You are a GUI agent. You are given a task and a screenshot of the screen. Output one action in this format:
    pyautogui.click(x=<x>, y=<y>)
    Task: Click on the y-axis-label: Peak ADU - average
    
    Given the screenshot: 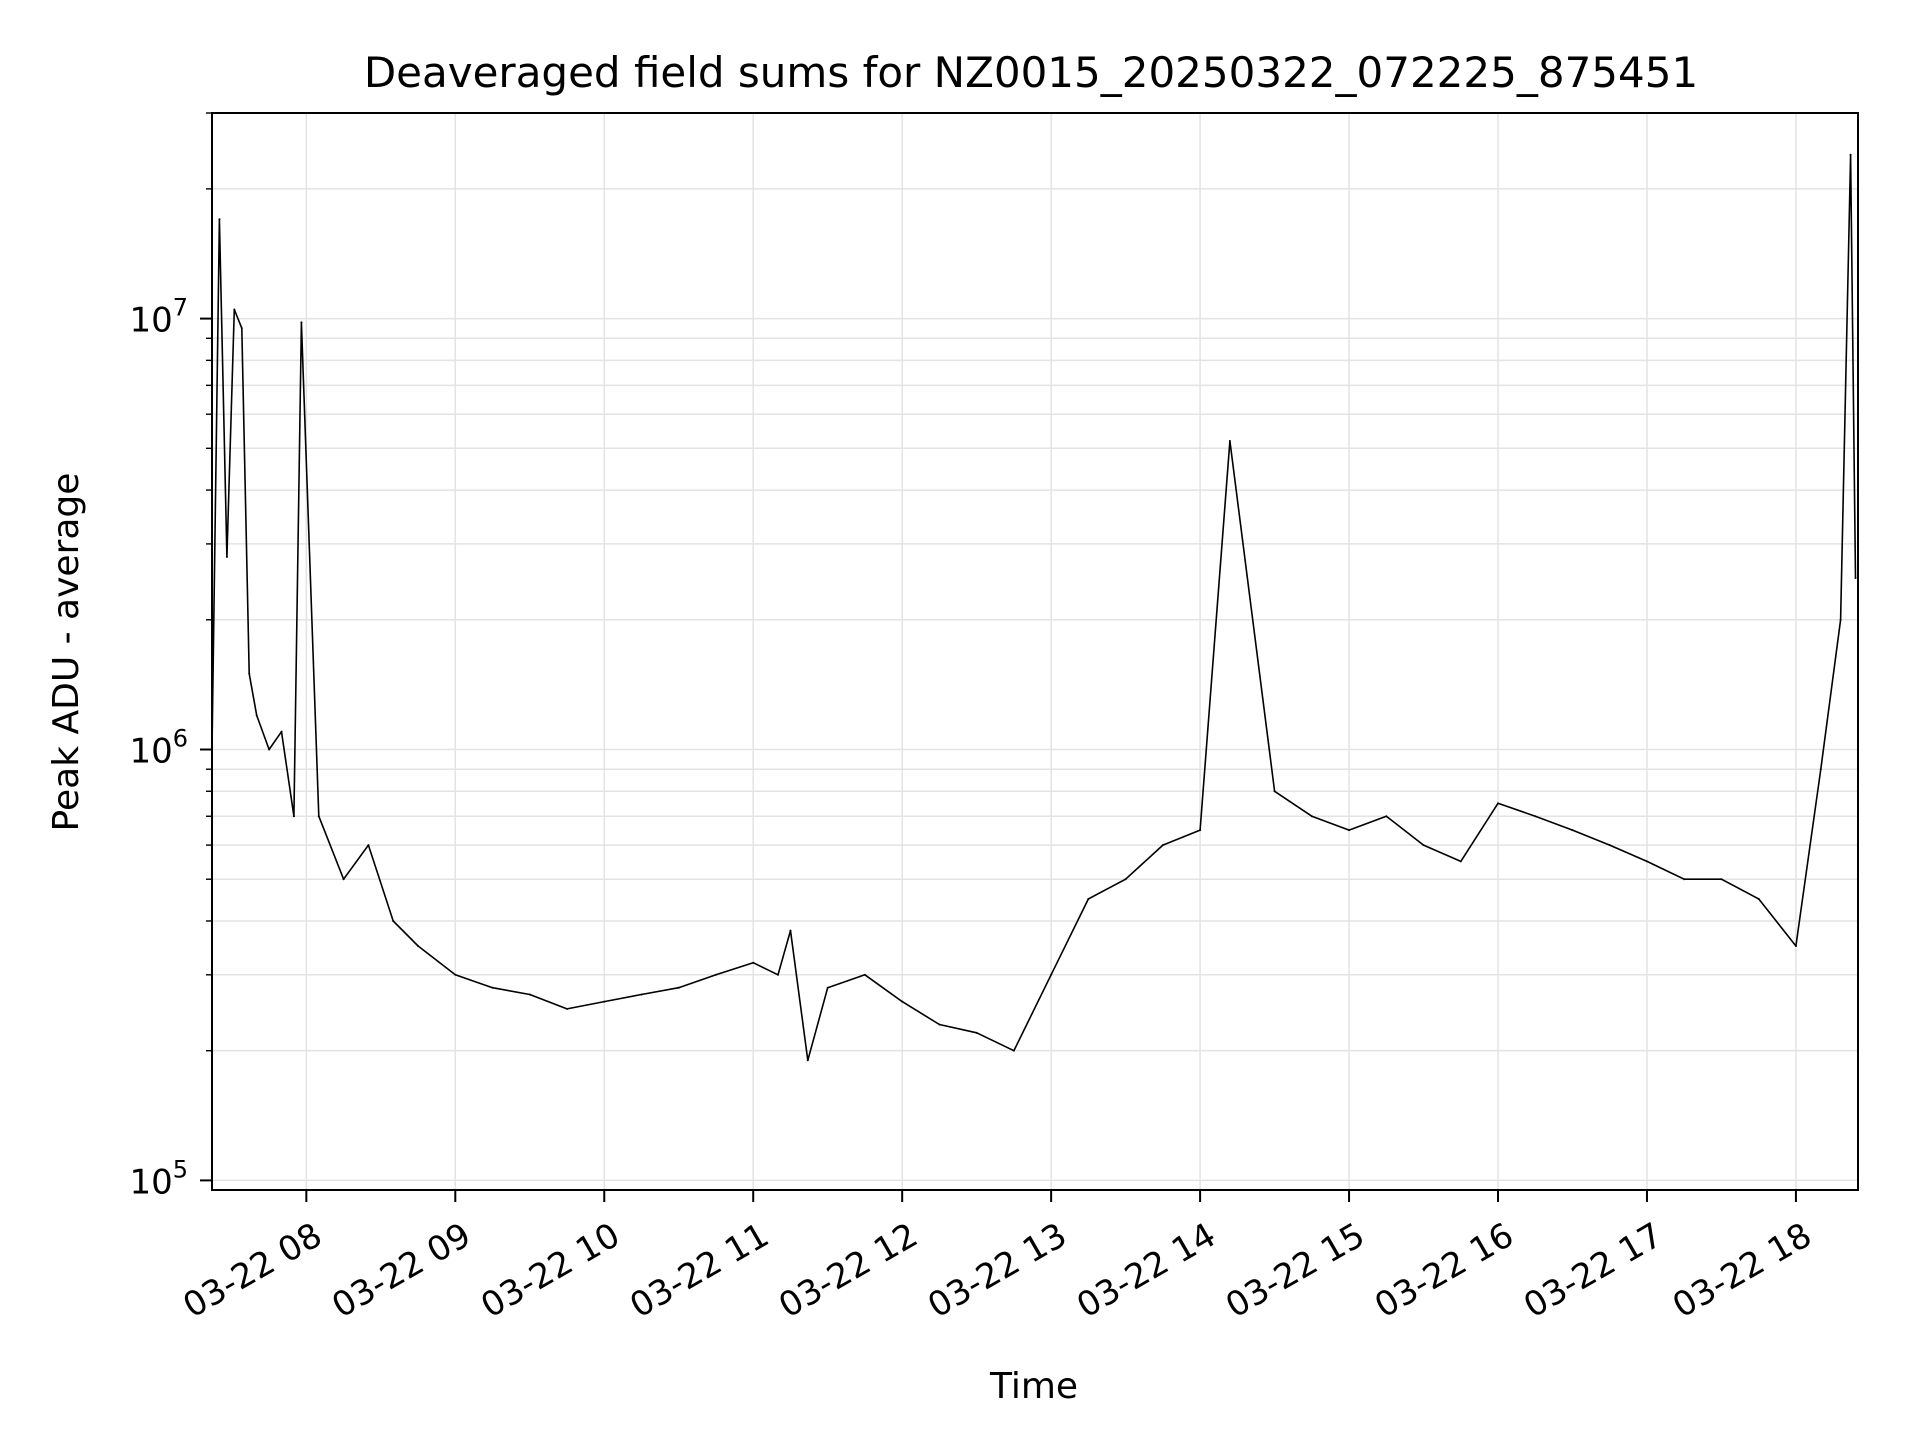 What is the action you would take?
    pyautogui.click(x=66, y=652)
    